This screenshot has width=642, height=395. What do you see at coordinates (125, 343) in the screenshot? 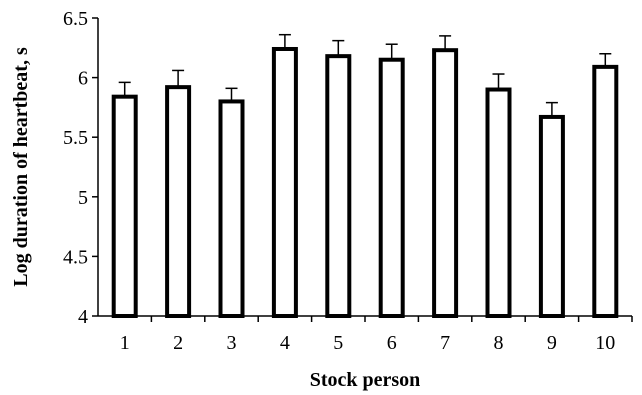
I see `x-tick-label-1: 1` at bounding box center [125, 343].